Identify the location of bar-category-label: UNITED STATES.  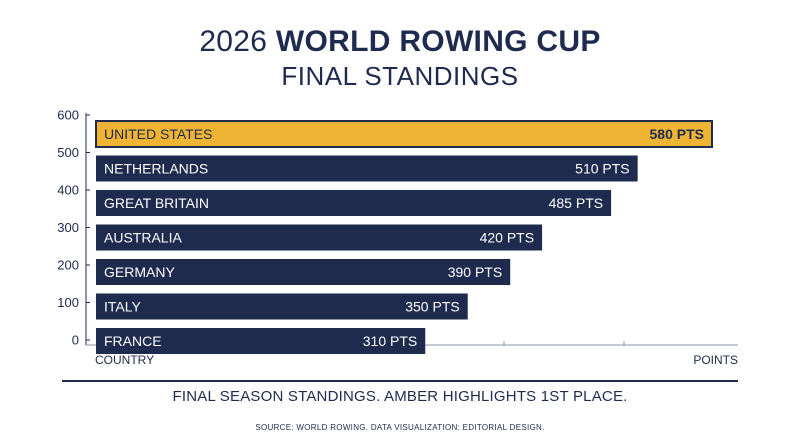
(158, 134).